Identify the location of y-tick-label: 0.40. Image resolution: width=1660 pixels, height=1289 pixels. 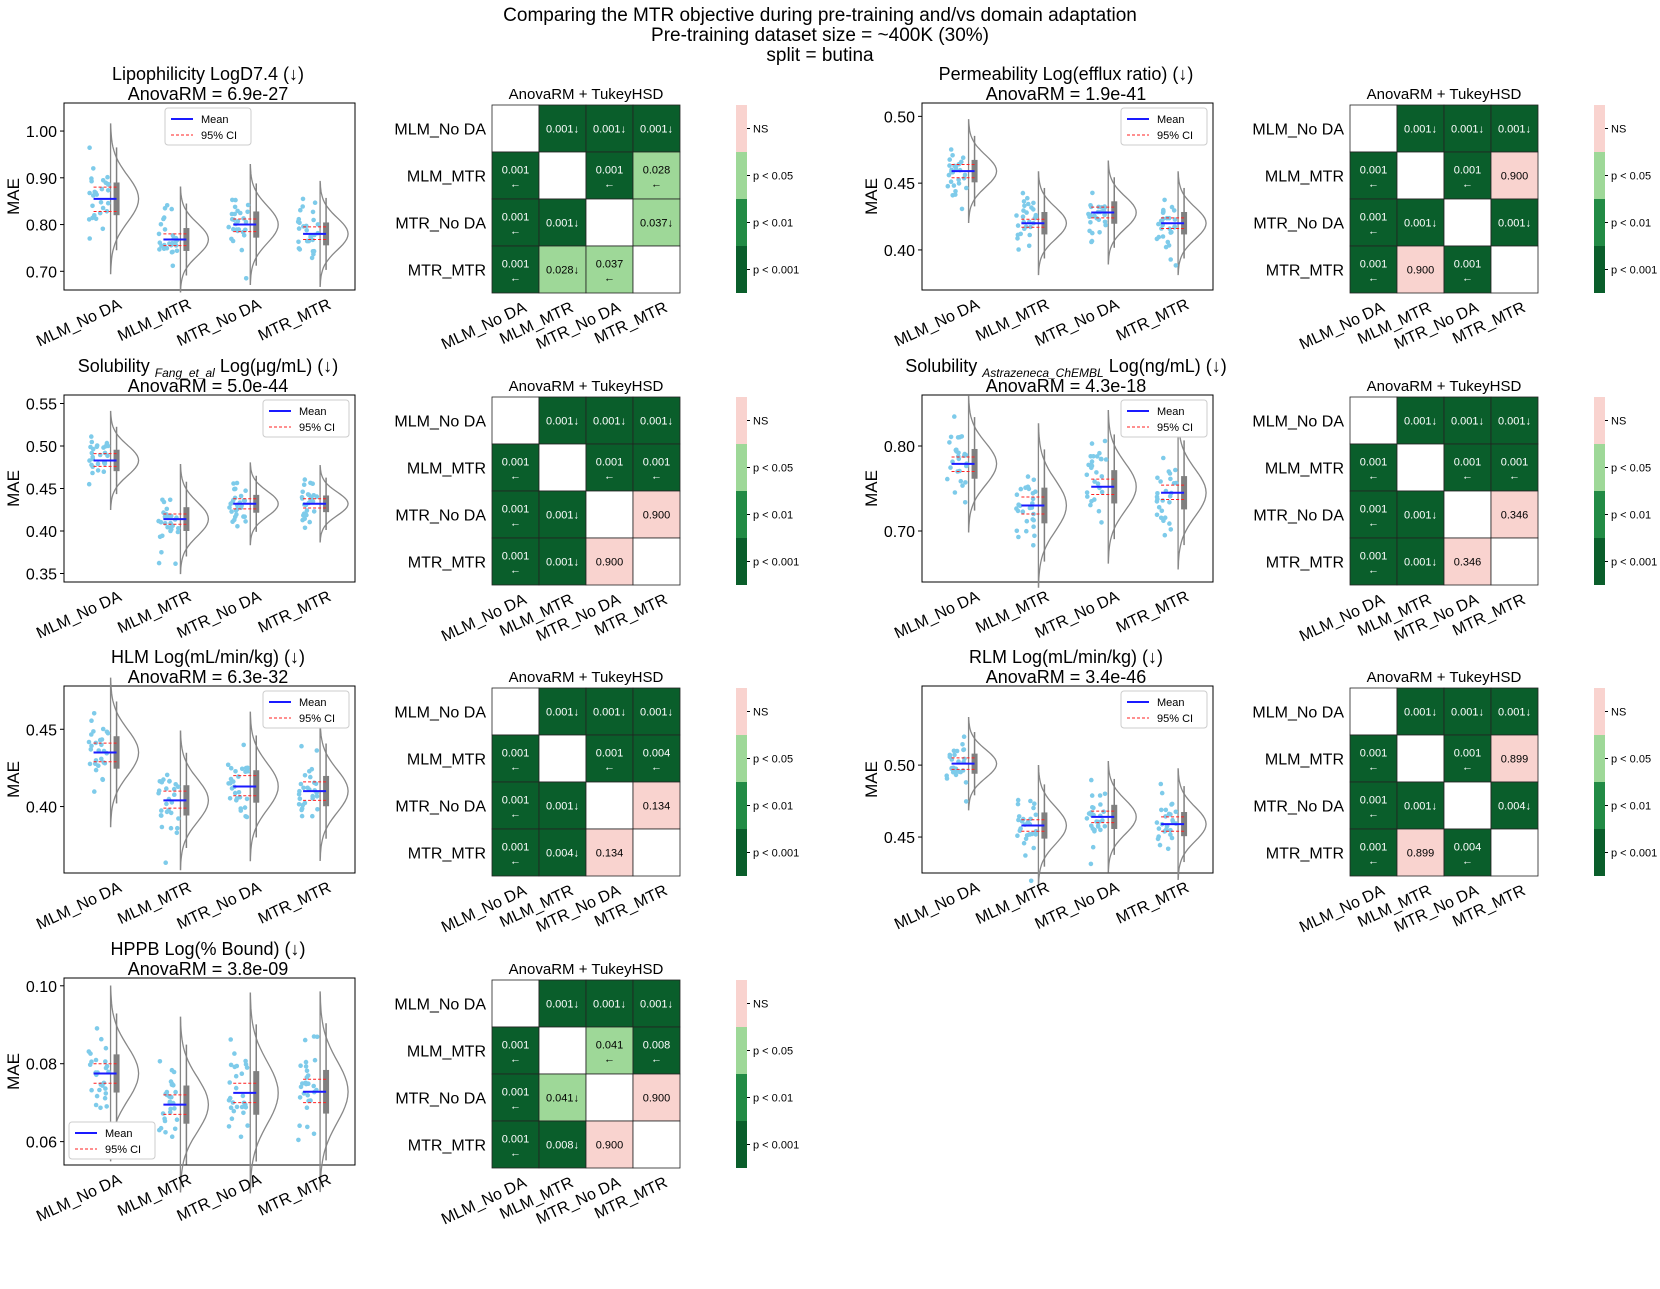
(41, 808).